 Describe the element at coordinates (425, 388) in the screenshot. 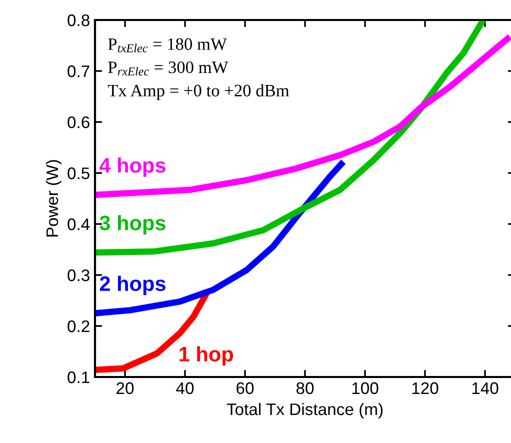

I see `x-tick-label: 120` at that location.